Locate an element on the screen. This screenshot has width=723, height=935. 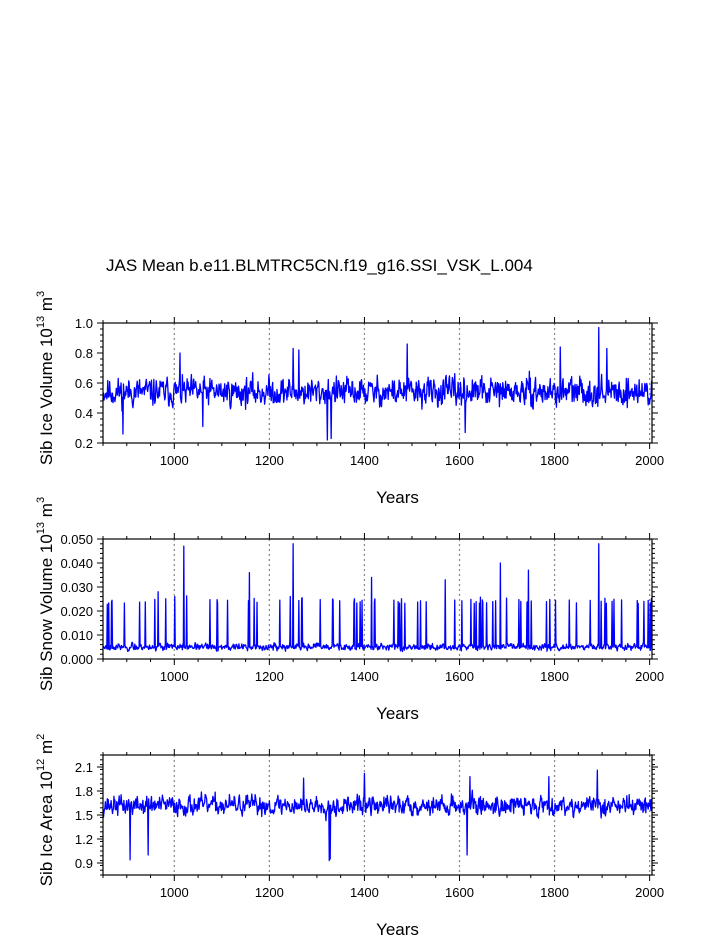
y-tick-label: 0.4 is located at coordinates (84, 413).